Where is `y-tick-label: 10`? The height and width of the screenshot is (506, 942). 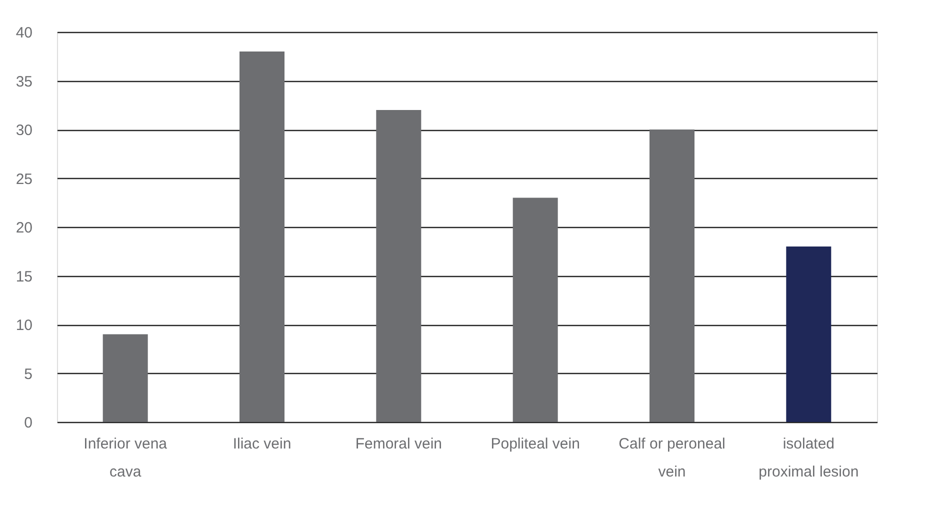 y-tick-label: 10 is located at coordinates (24, 325).